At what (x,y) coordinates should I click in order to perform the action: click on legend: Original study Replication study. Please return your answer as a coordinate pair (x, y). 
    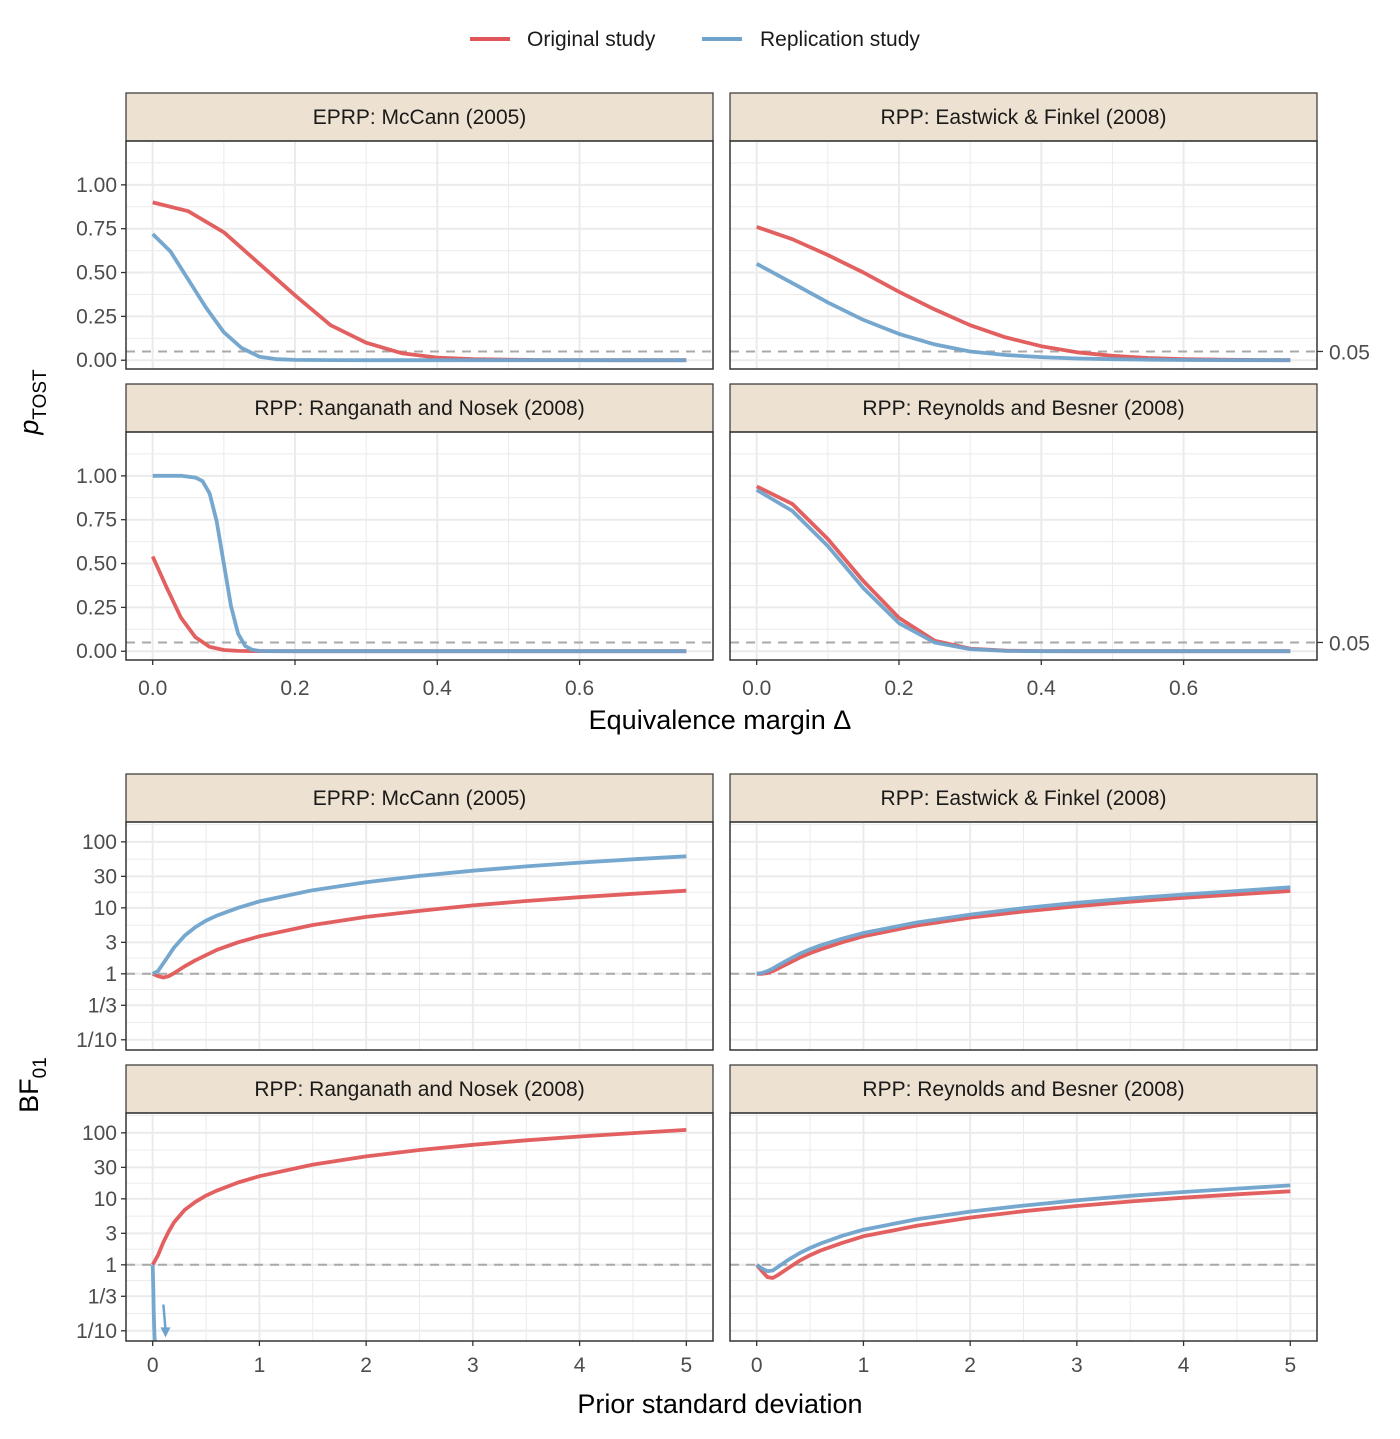
    Looking at the image, I should click on (695, 39).